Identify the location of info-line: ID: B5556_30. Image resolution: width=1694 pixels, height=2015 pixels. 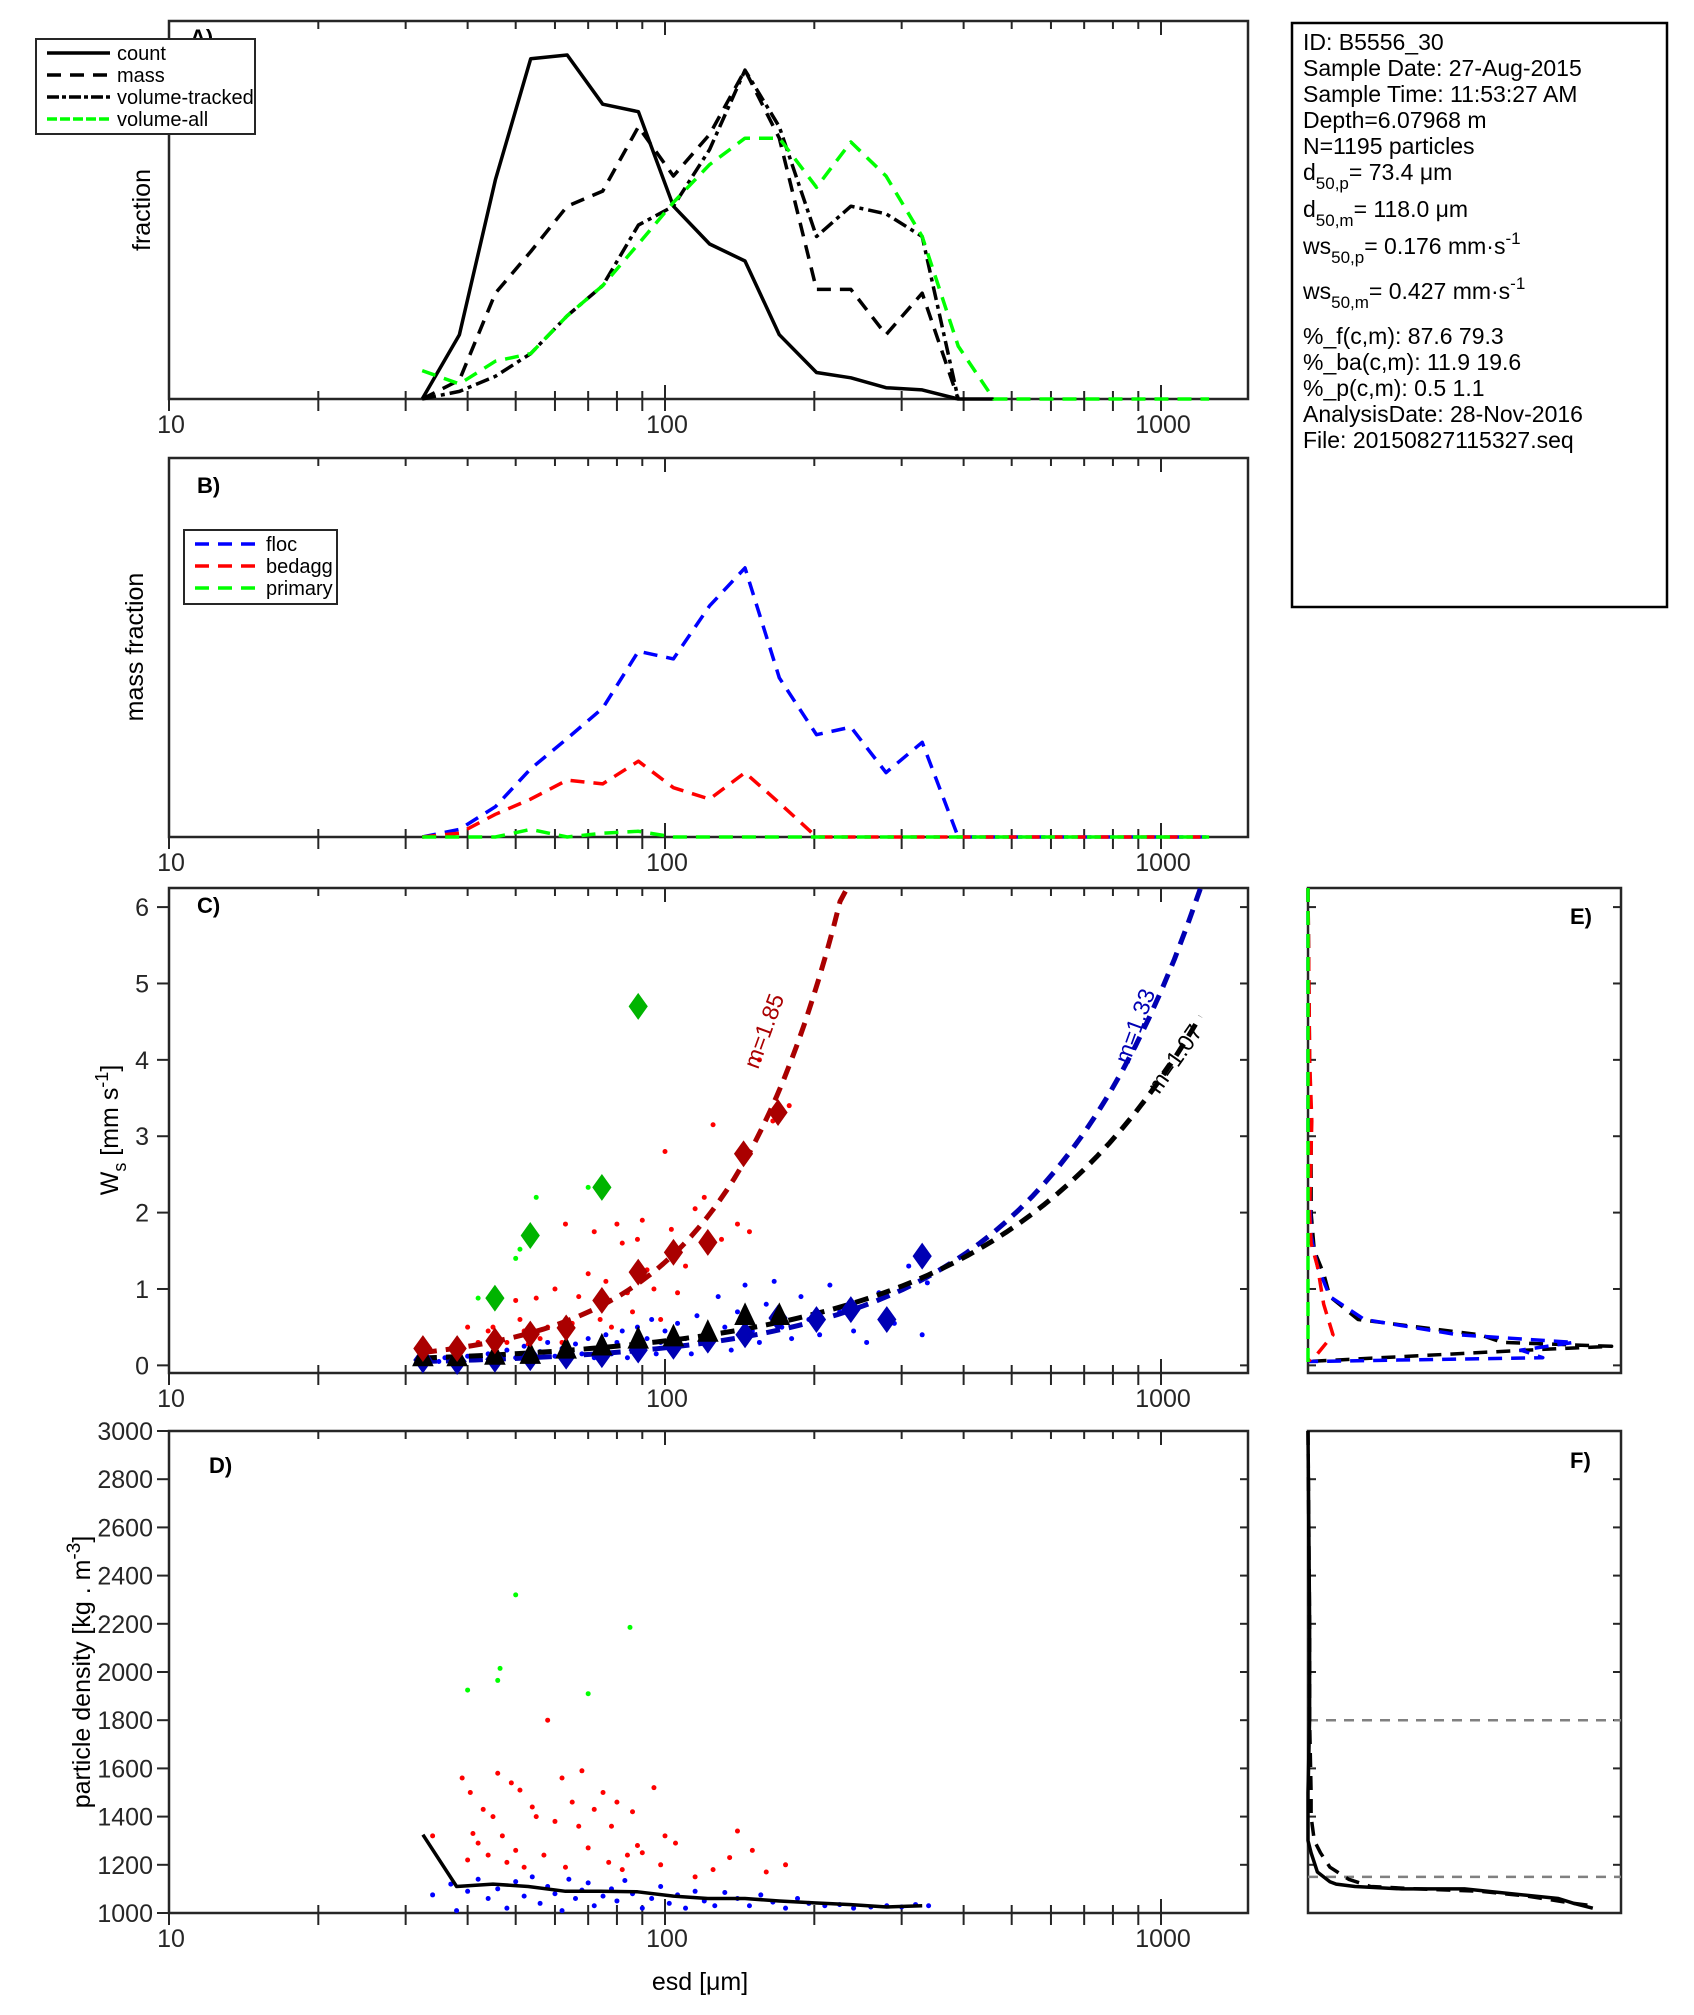
(1373, 42).